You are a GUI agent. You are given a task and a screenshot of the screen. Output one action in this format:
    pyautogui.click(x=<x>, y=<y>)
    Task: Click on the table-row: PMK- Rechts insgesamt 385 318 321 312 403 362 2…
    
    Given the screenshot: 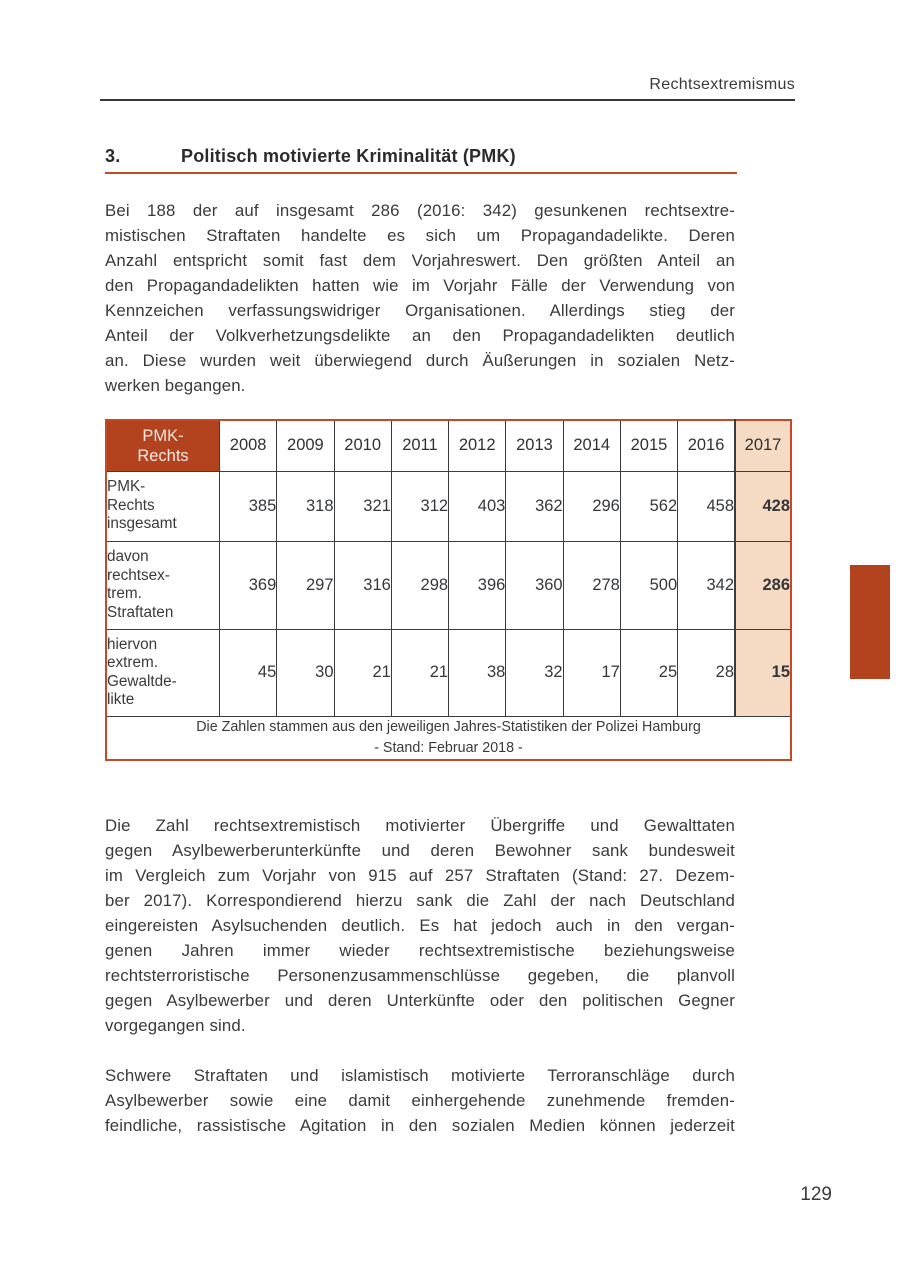 What is the action you would take?
    pyautogui.click(x=448, y=506)
    